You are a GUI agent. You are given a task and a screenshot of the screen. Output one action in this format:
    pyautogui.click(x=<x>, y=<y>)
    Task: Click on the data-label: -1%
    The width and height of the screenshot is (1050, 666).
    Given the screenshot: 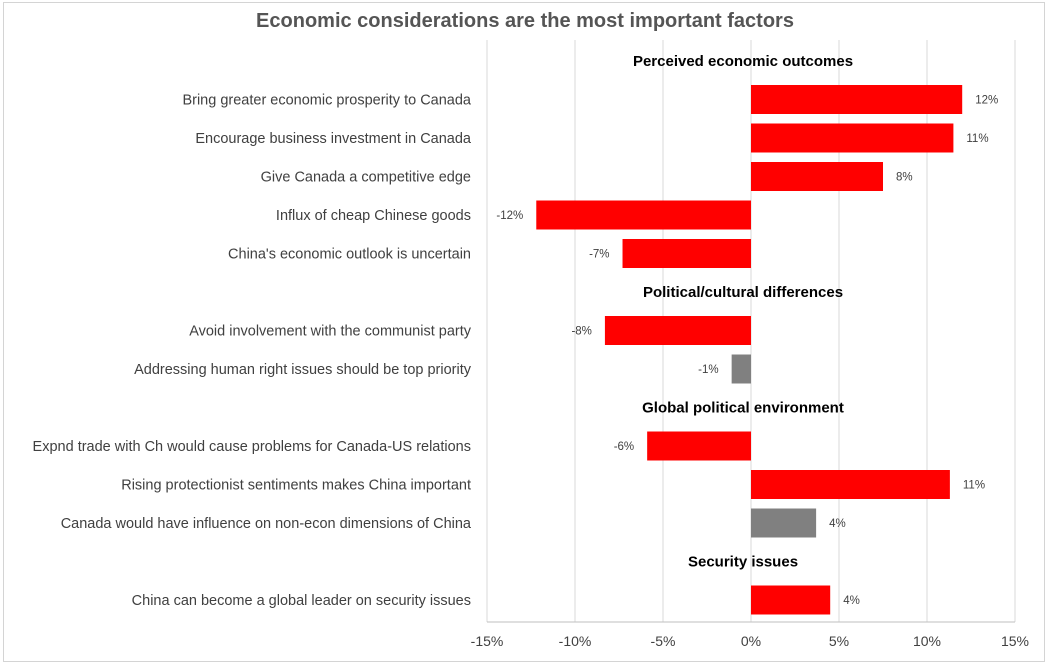 What is the action you would take?
    pyautogui.click(x=708, y=370)
    